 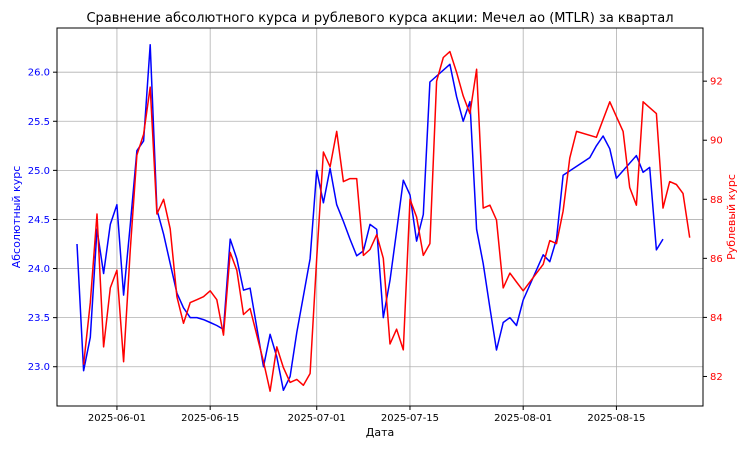 What do you see at coordinates (731, 217) in the screenshot?
I see `y-right-axis-label: Рублевый курс` at bounding box center [731, 217].